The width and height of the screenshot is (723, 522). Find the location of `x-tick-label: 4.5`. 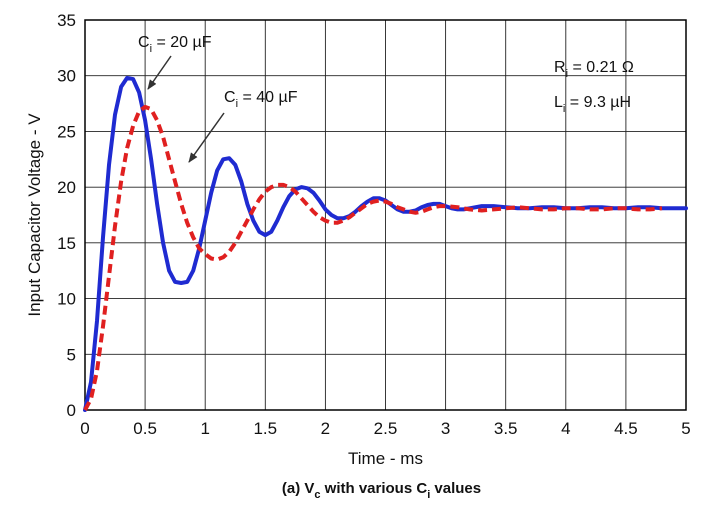

x-tick-label: 4.5 is located at coordinates (626, 428).